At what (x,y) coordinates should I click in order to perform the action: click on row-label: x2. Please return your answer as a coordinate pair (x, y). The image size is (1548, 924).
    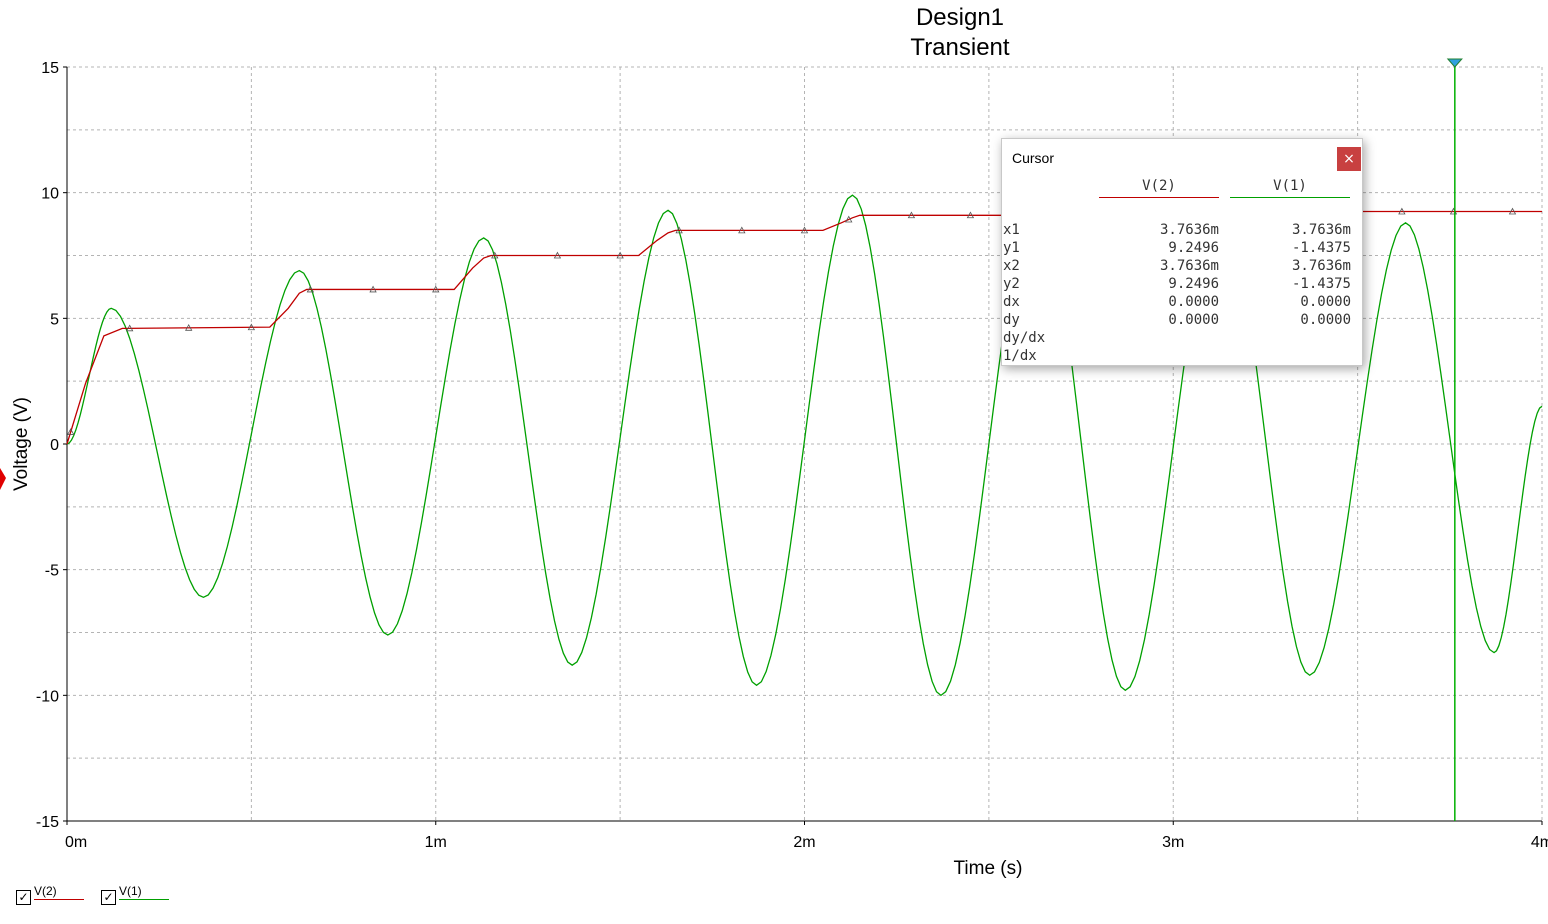
    Looking at the image, I should click on (1011, 266).